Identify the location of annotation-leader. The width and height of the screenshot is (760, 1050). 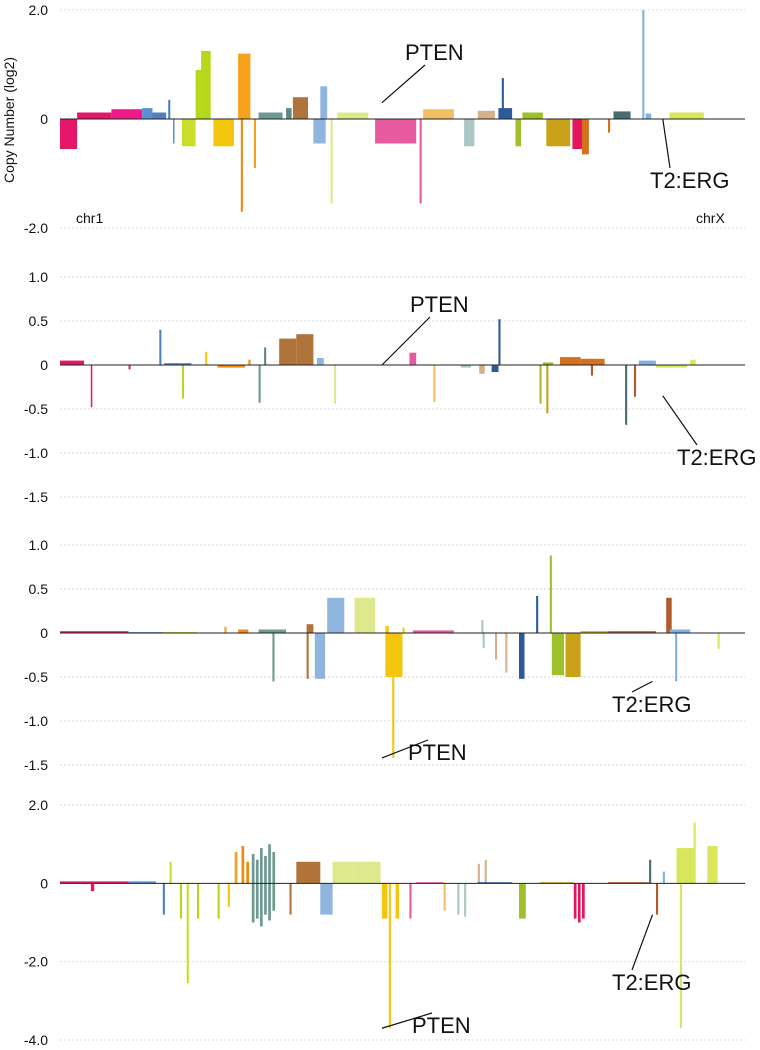
(680, 420).